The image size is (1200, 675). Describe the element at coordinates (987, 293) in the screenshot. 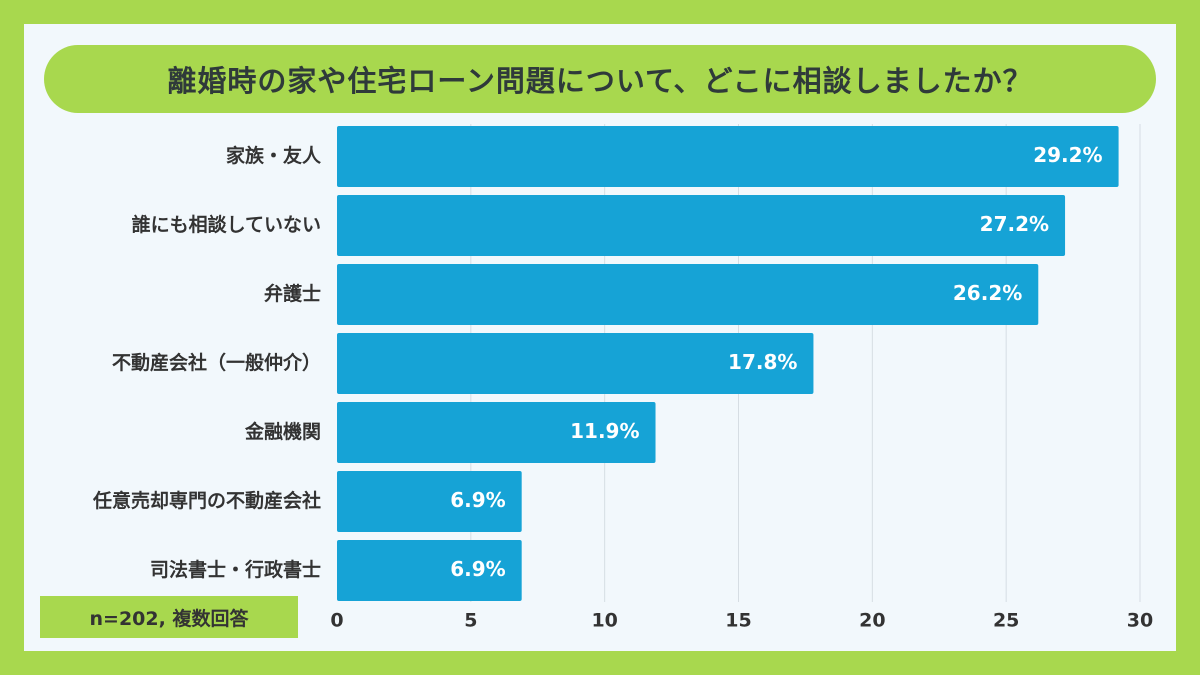

I see `bar-value-label: 26.2%` at that location.